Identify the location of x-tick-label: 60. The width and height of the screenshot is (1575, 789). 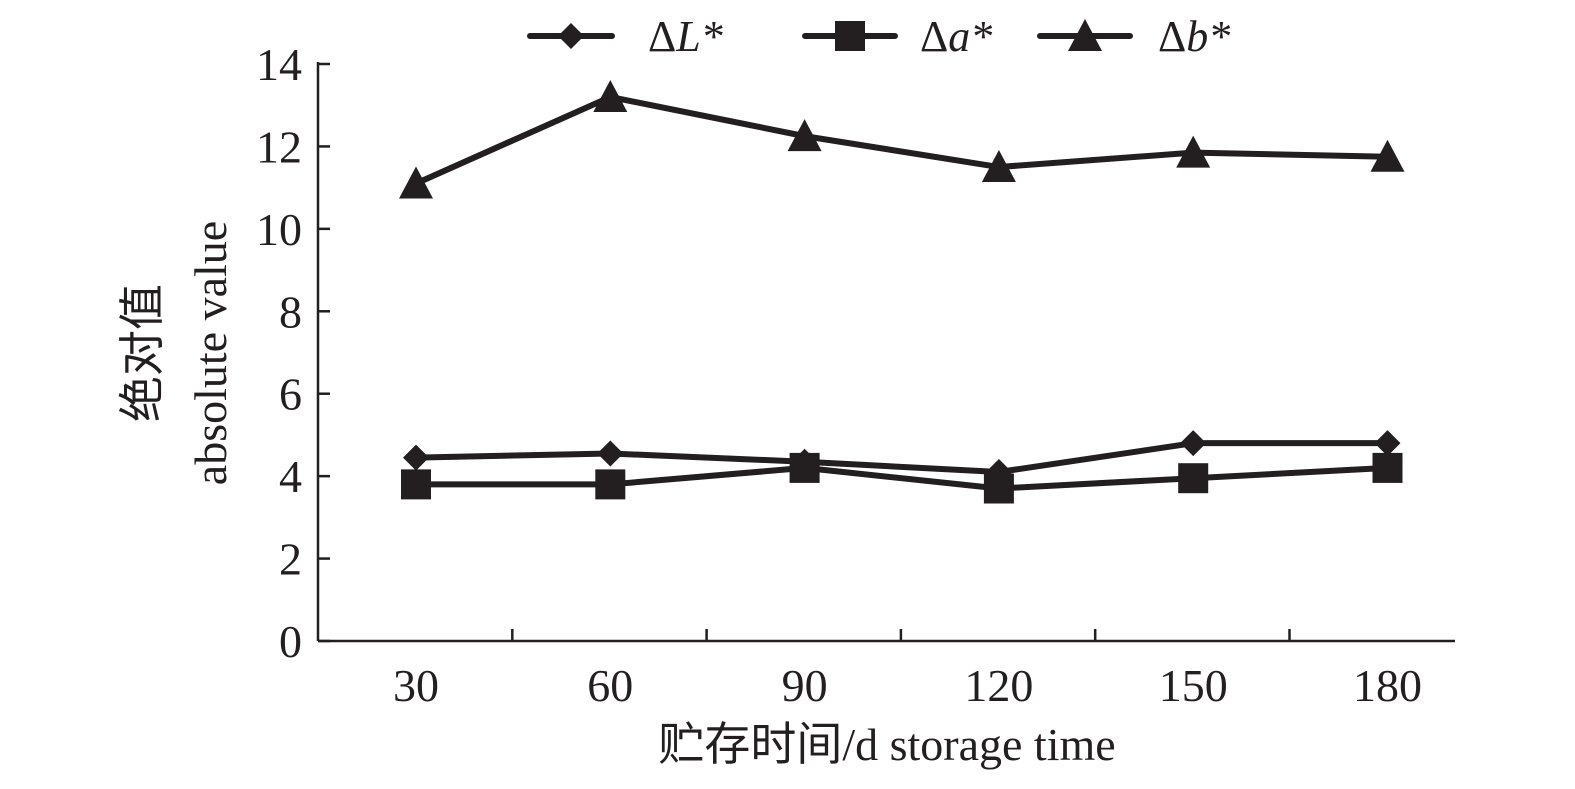
(610, 685).